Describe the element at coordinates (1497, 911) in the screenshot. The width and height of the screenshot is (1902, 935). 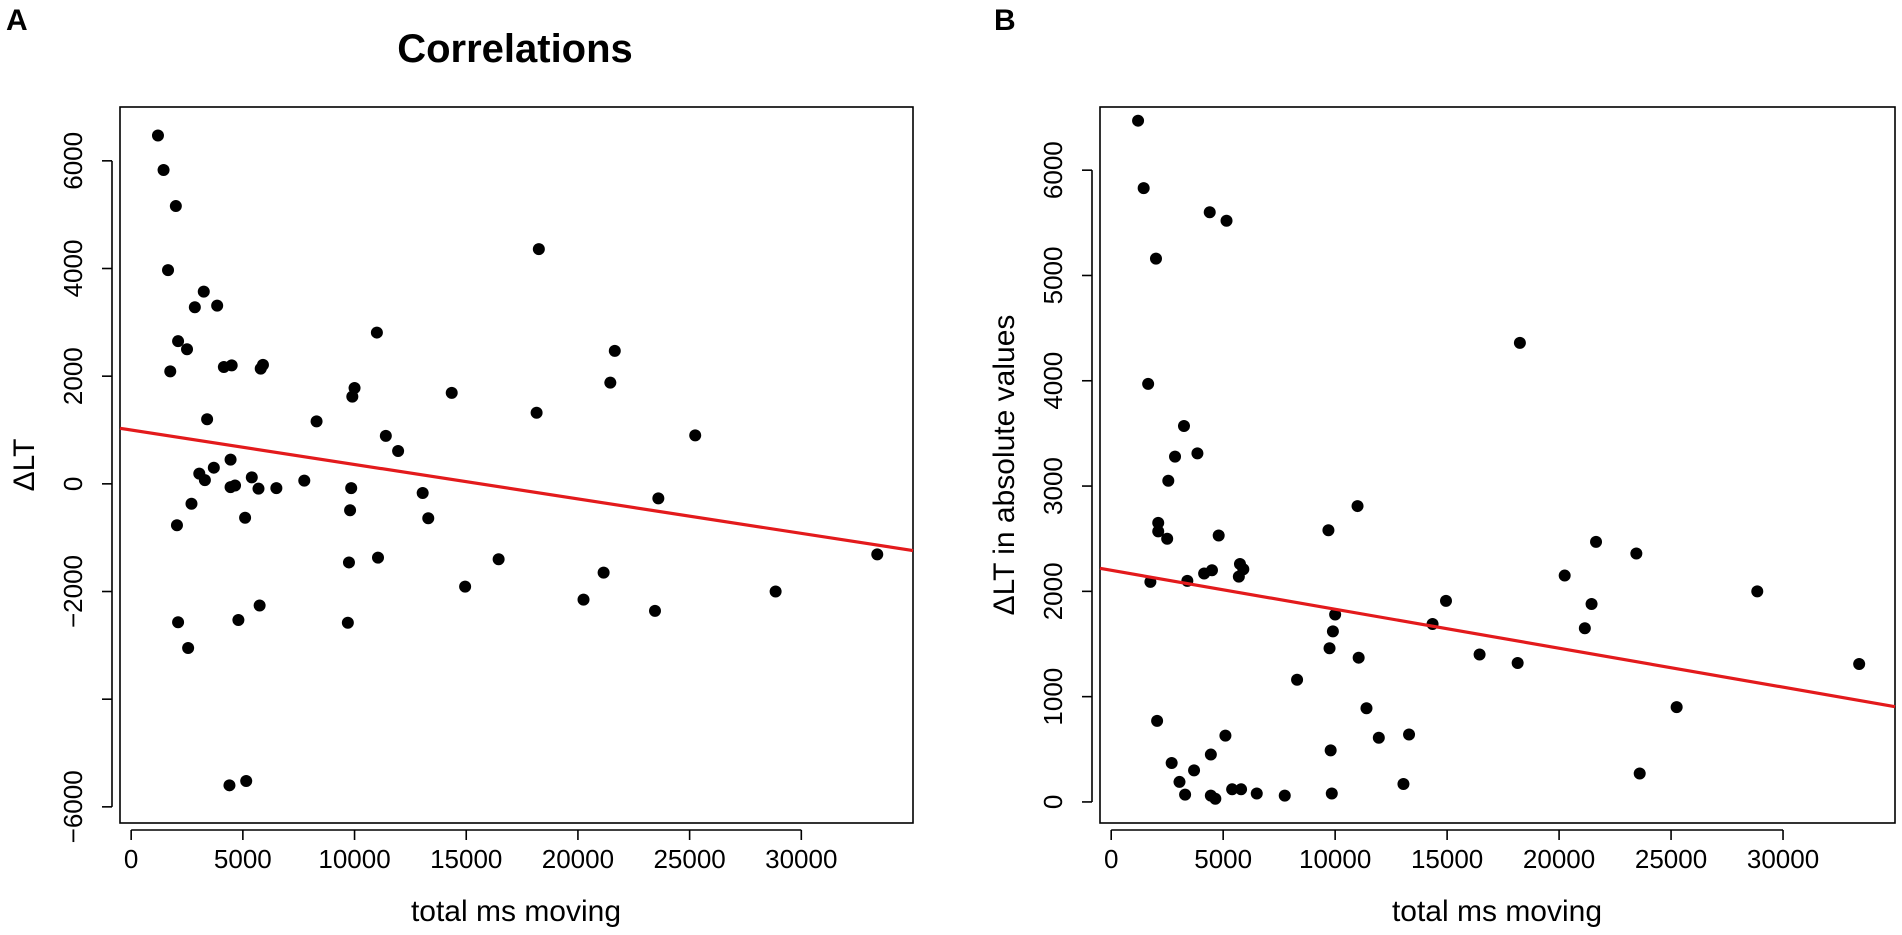
I see `x-axis-label-b: total ms moving` at that location.